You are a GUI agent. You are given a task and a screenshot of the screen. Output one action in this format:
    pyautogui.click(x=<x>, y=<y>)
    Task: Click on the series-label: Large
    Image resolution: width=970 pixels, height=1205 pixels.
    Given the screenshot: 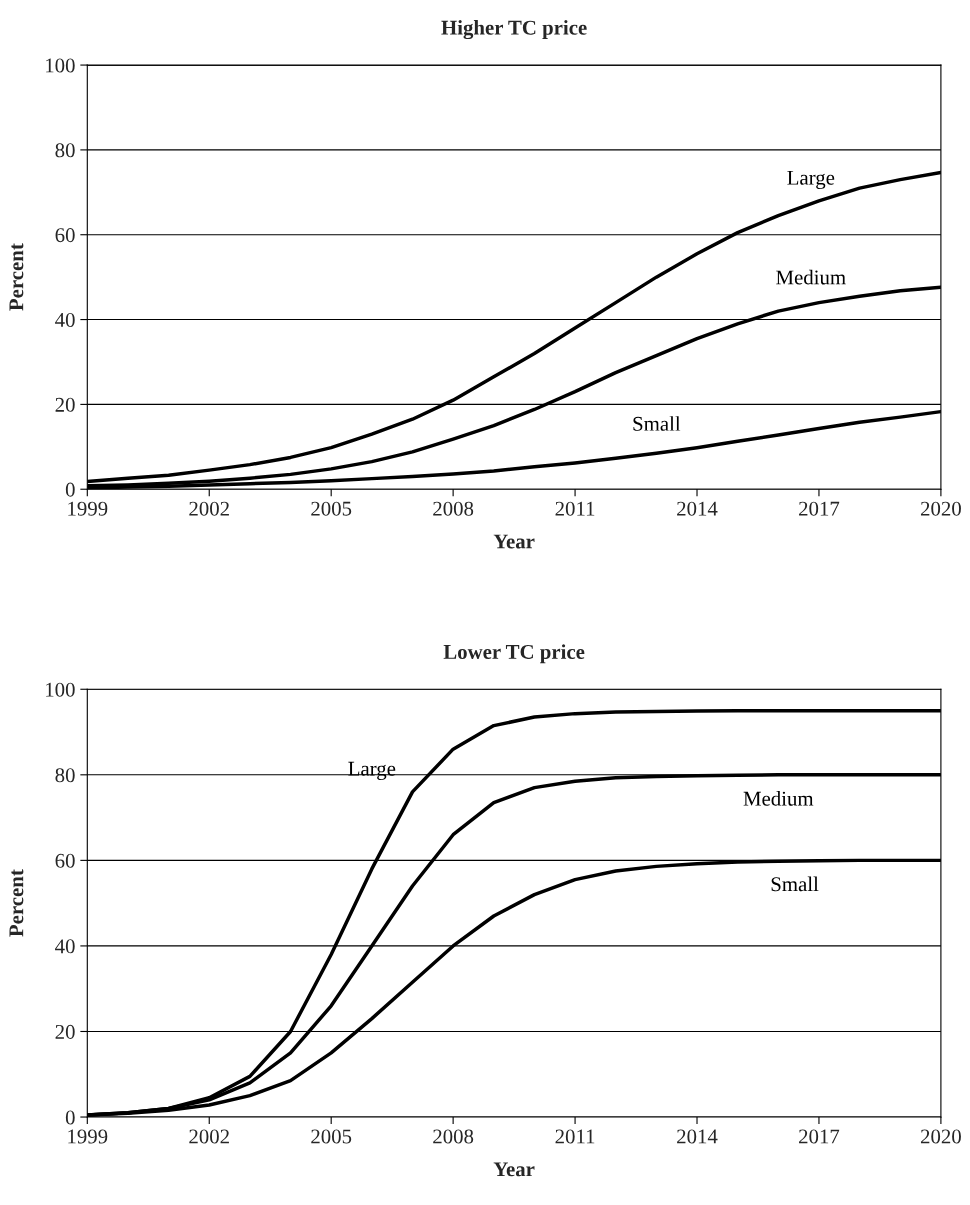 What is the action you would take?
    pyautogui.click(x=811, y=180)
    